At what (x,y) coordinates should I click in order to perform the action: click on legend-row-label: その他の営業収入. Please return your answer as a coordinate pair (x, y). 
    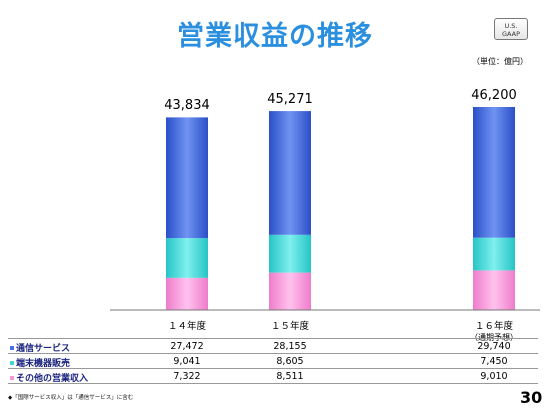
    Looking at the image, I should click on (49, 377).